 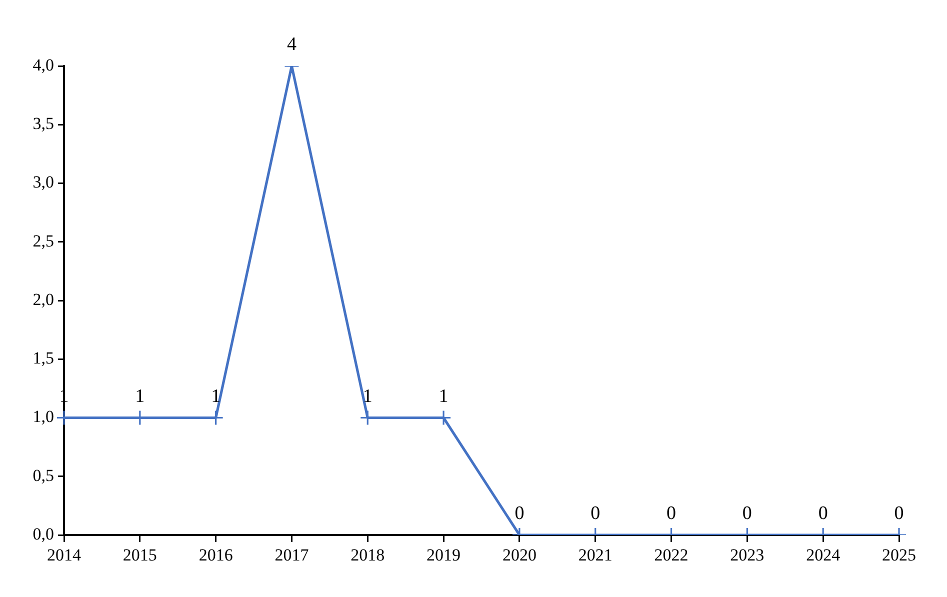 What do you see at coordinates (139, 555) in the screenshot?
I see `x-tick-label: 2015` at bounding box center [139, 555].